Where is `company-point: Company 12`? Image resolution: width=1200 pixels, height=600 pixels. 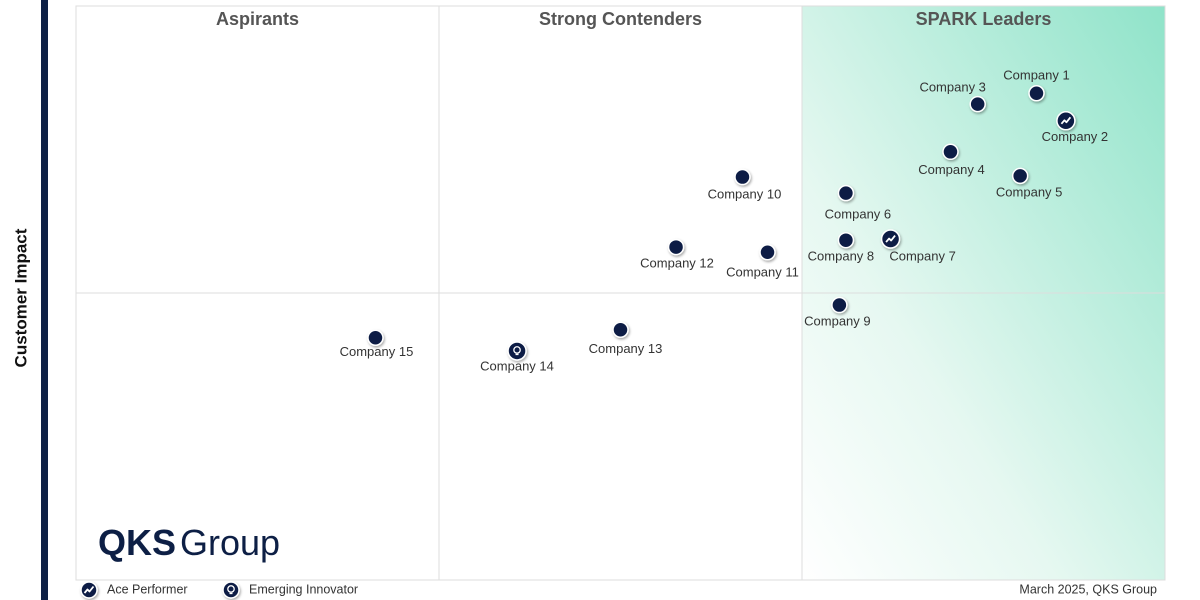
company-point: Company 12 is located at coordinates (677, 254).